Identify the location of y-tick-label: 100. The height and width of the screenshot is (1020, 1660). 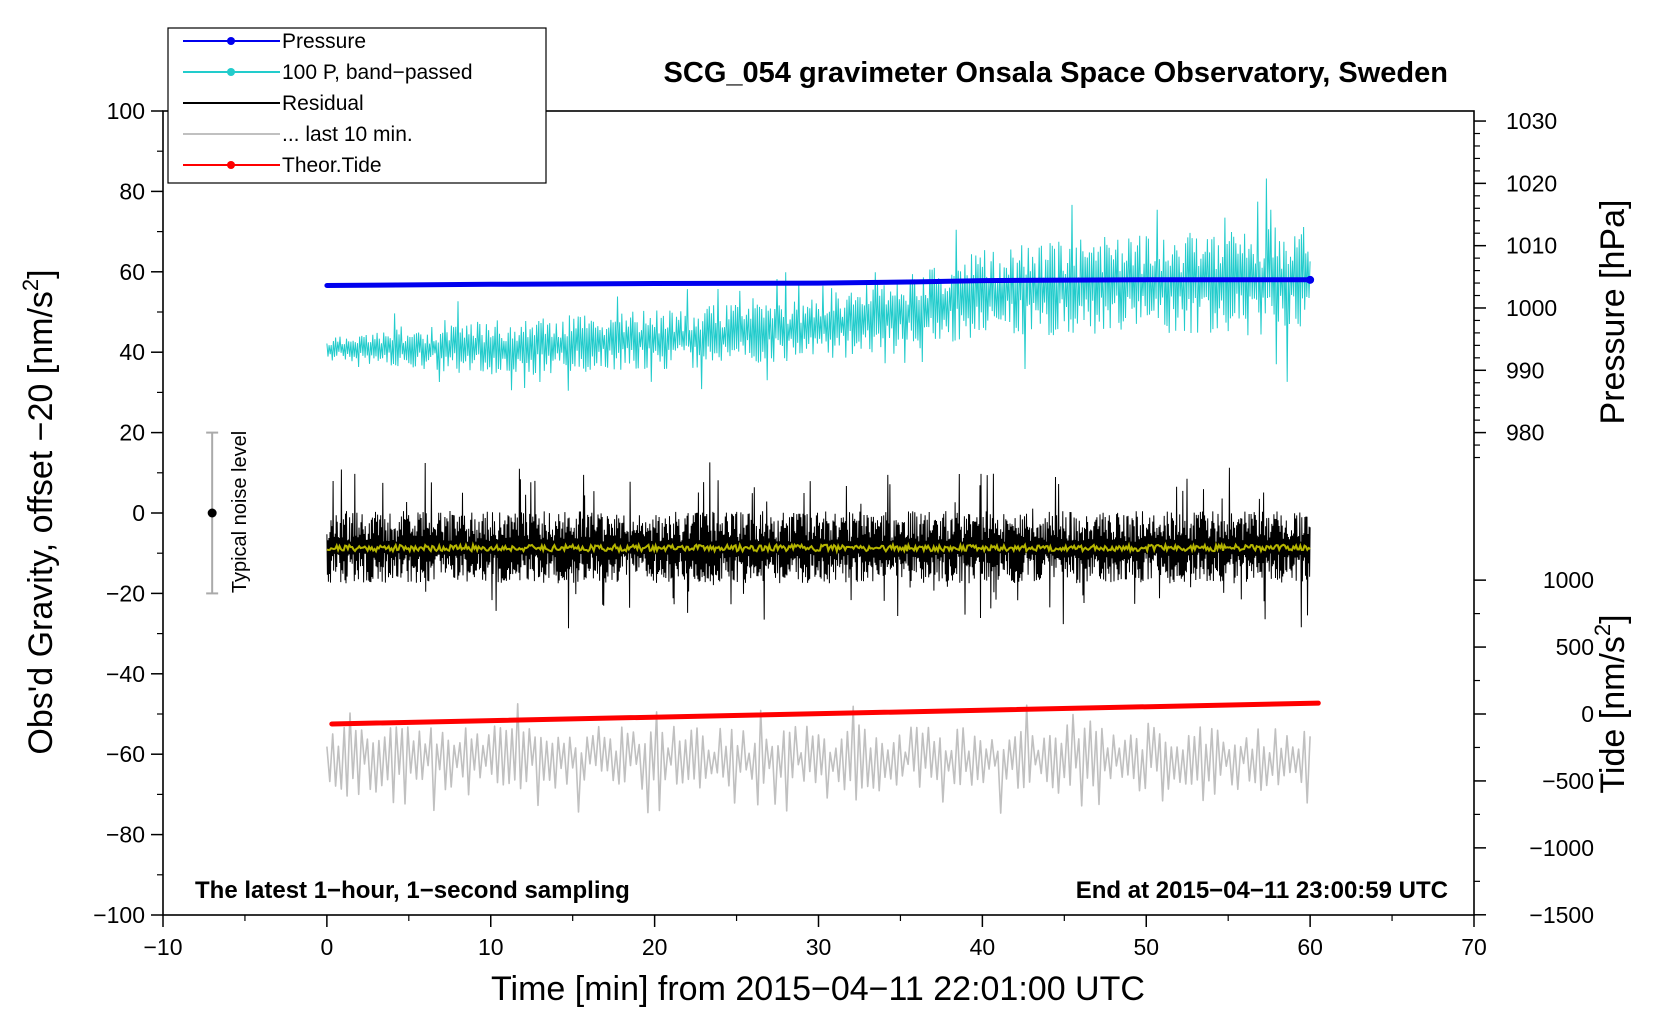
(126, 111).